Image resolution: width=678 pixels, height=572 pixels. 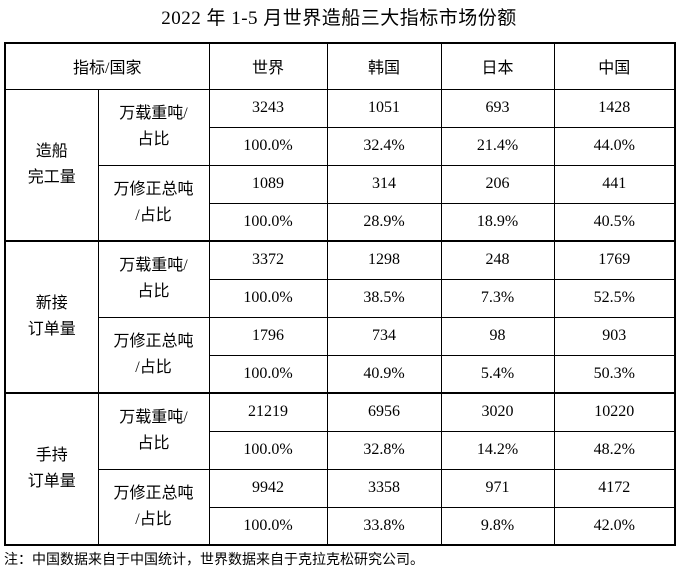 I want to click on table-row: 100.0% 32.4% 21.4% 44.0%, so click(x=340, y=146).